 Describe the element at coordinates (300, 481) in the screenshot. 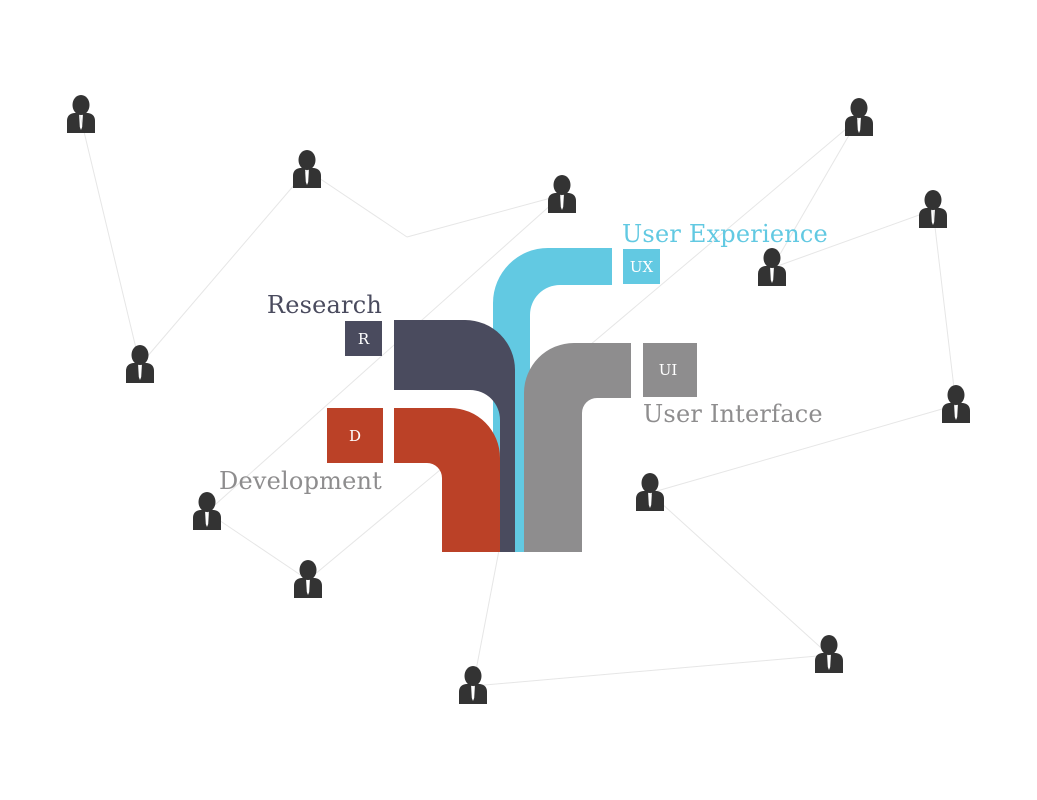

I see `development-title: Development` at that location.